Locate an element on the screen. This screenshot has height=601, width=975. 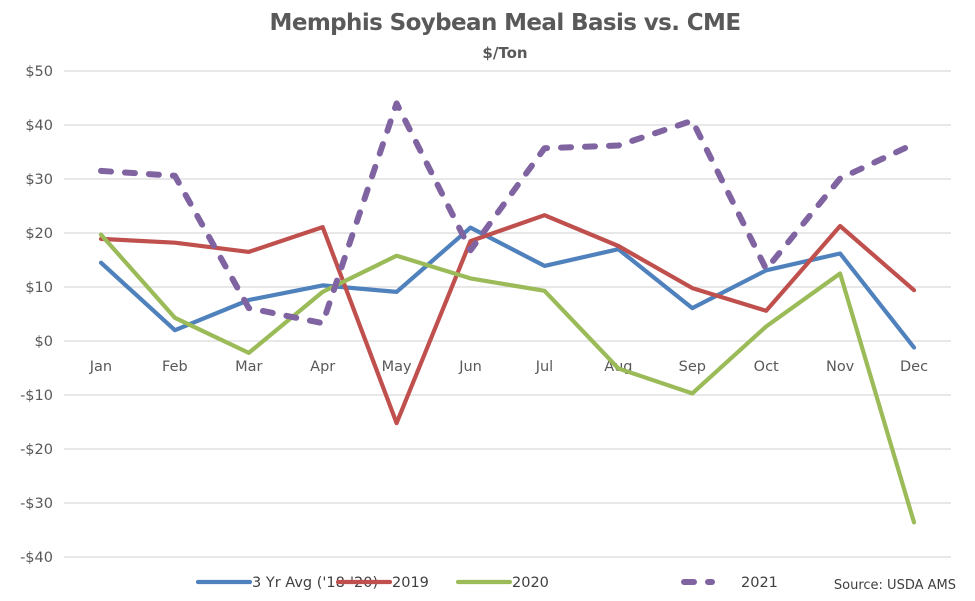
y-tick-label: -$10 is located at coordinates (36, 396).